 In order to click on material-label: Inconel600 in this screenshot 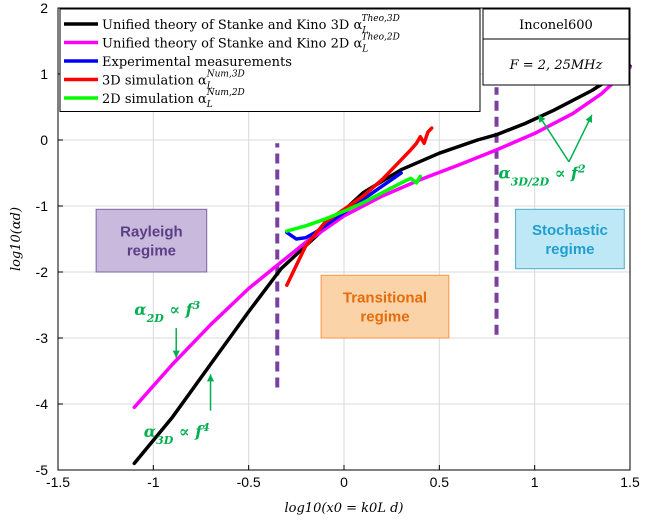, I will do `click(556, 25)`.